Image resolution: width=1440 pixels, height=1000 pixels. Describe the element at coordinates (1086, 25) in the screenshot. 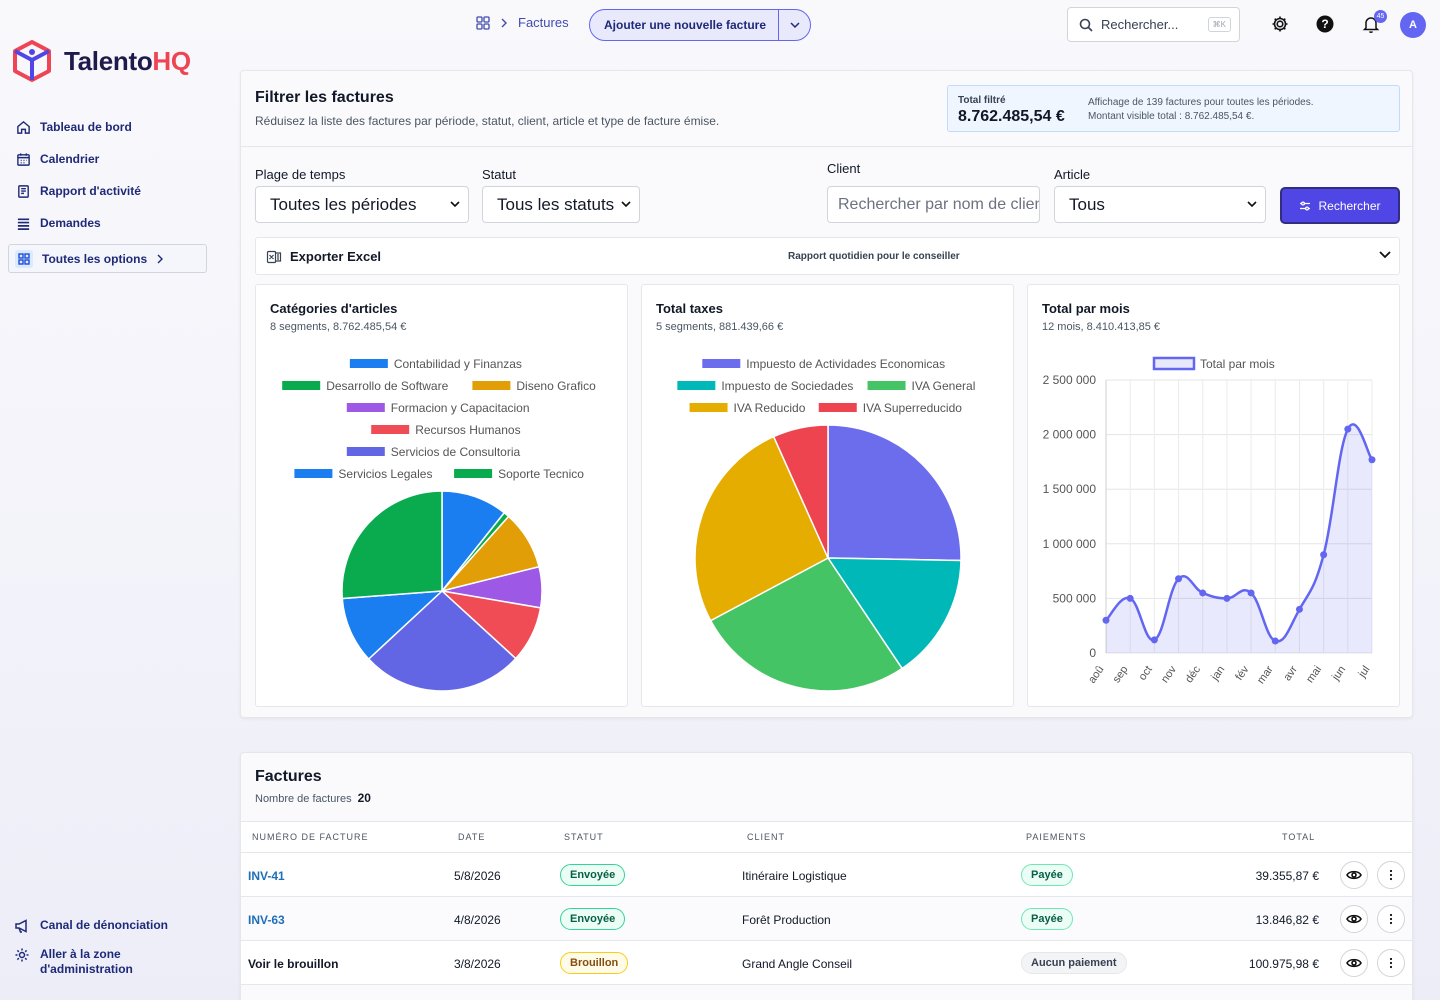

I see `search-icon` at that location.